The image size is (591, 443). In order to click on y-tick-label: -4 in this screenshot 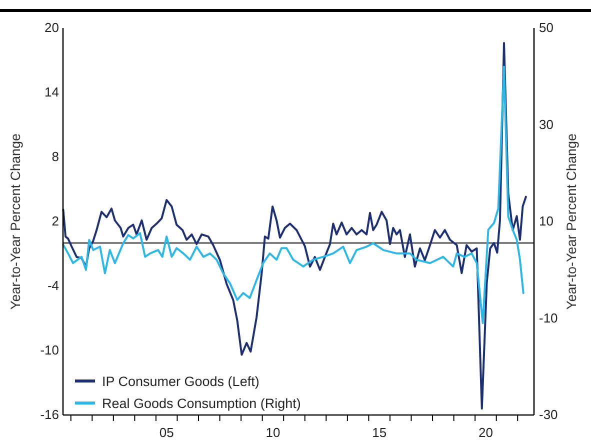, I will do `click(53, 285)`.